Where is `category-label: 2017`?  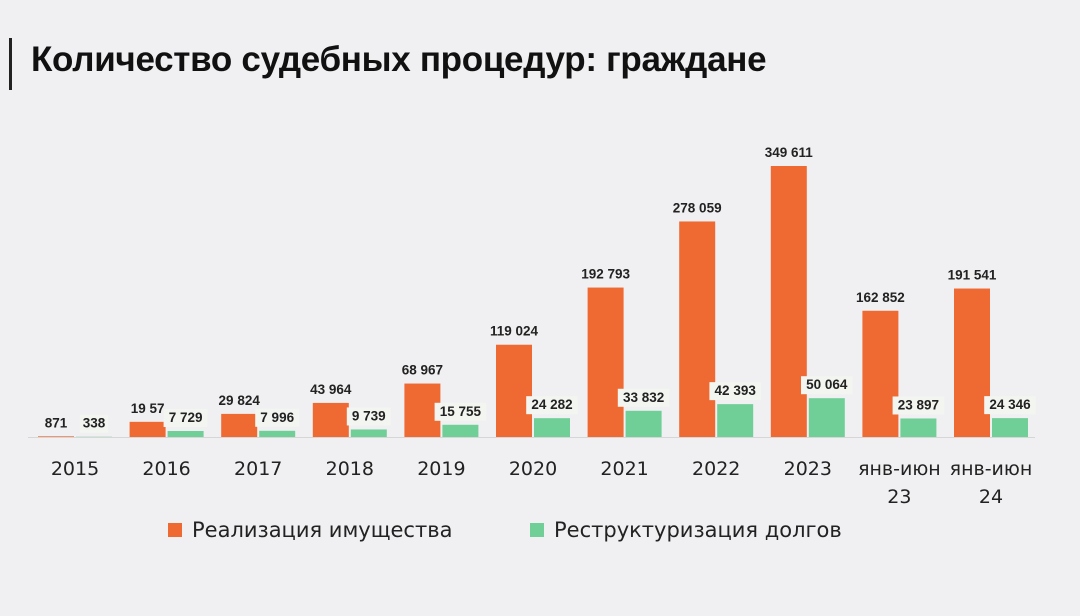
category-label: 2017 is located at coordinates (258, 469).